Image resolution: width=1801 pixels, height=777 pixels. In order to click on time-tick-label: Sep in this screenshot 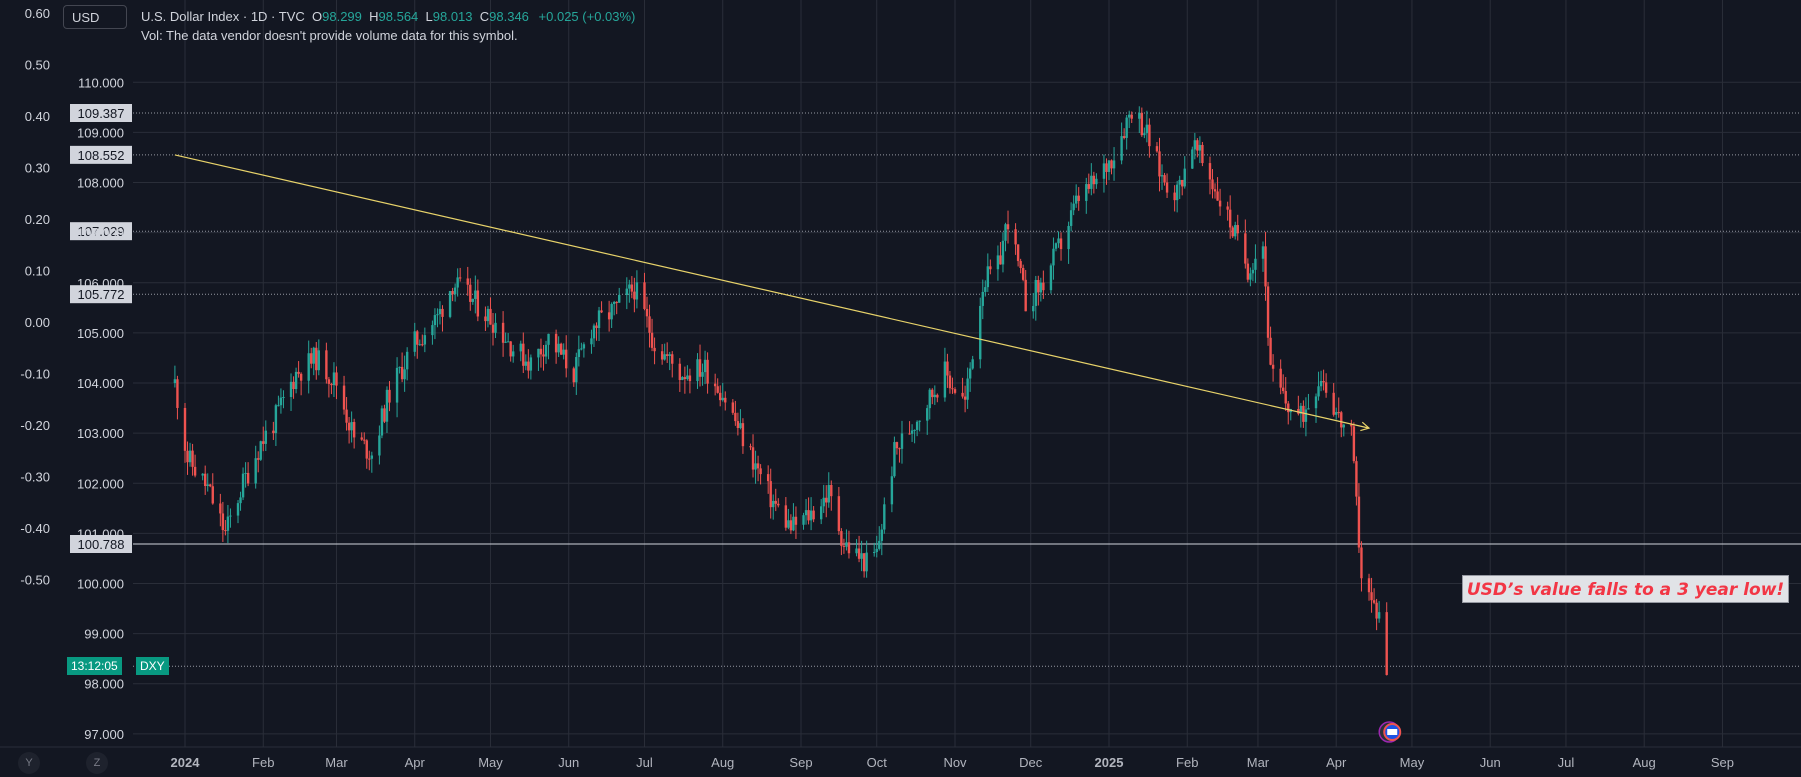, I will do `click(800, 762)`.